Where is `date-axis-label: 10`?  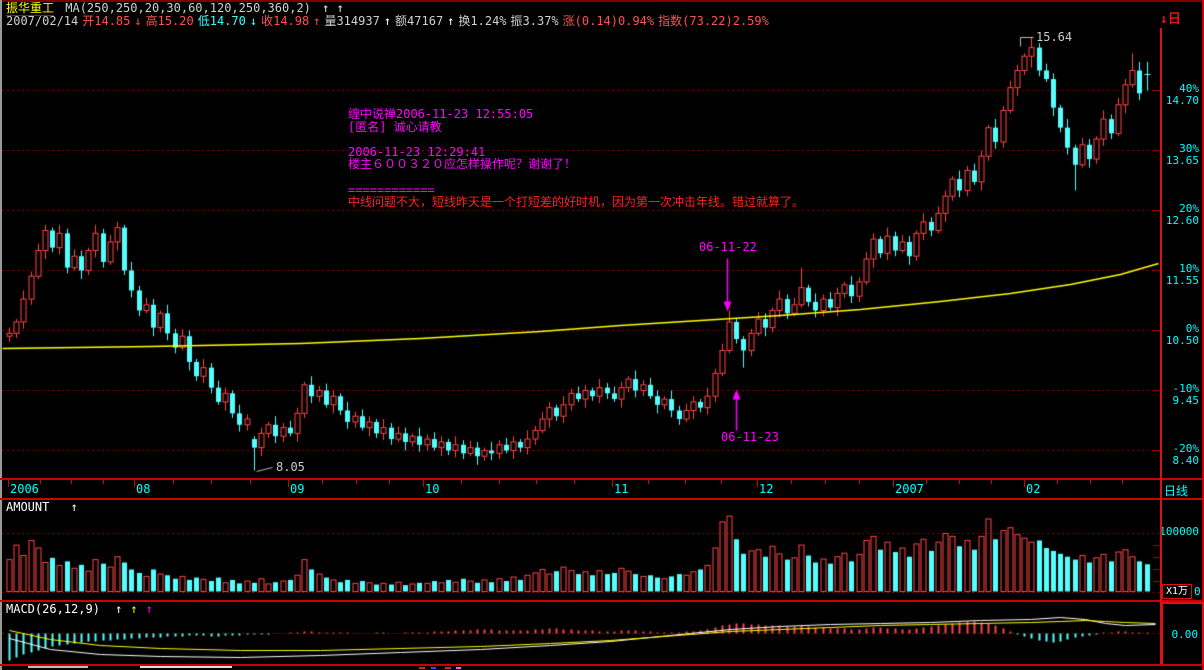
date-axis-label: 10 is located at coordinates (432, 489).